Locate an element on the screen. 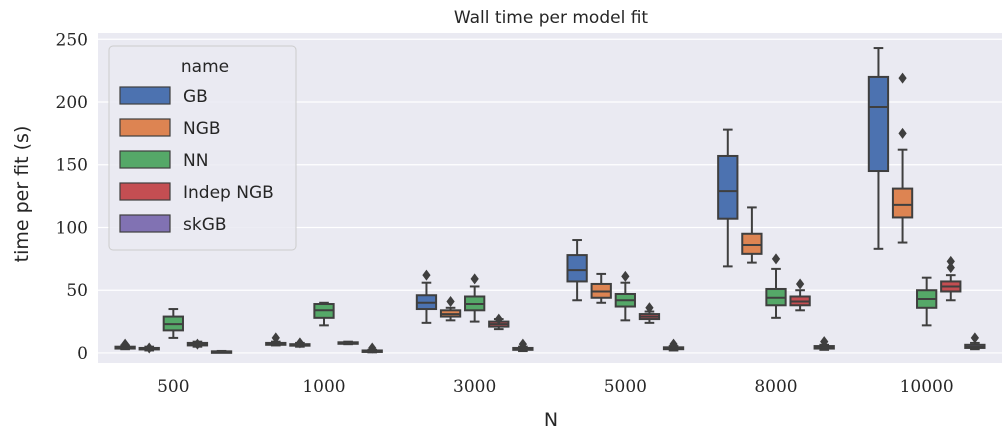 The image size is (1002, 432). legend-items: GB NGB NN Indep NGB skGB is located at coordinates (196, 160).